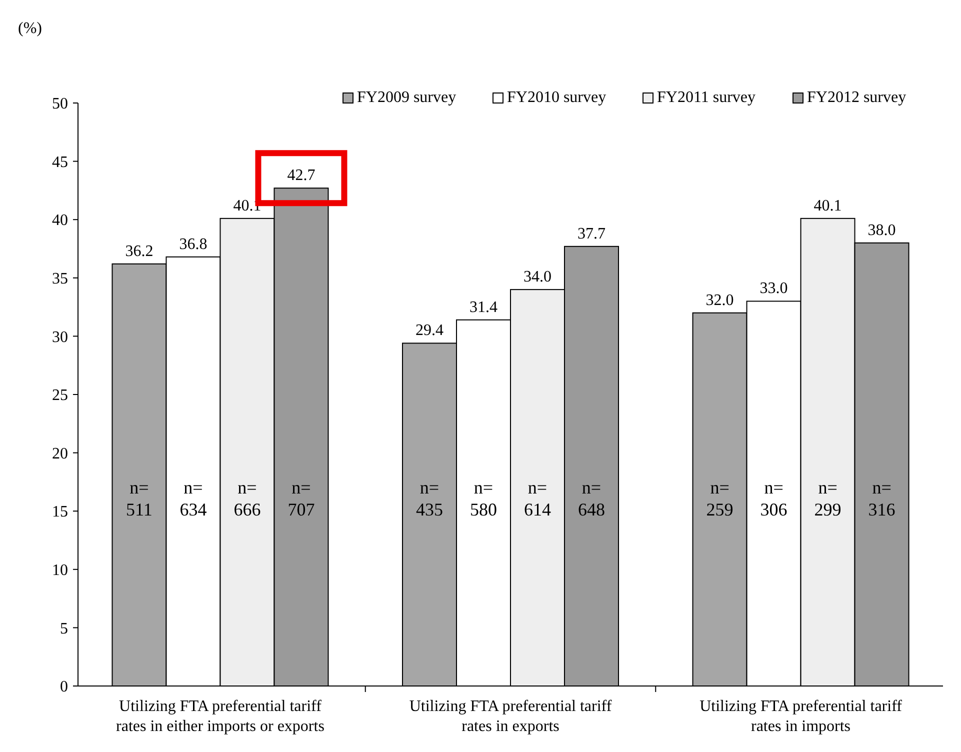 The width and height of the screenshot is (961, 752). What do you see at coordinates (60, 337) in the screenshot?
I see `y-tick-label: 30` at bounding box center [60, 337].